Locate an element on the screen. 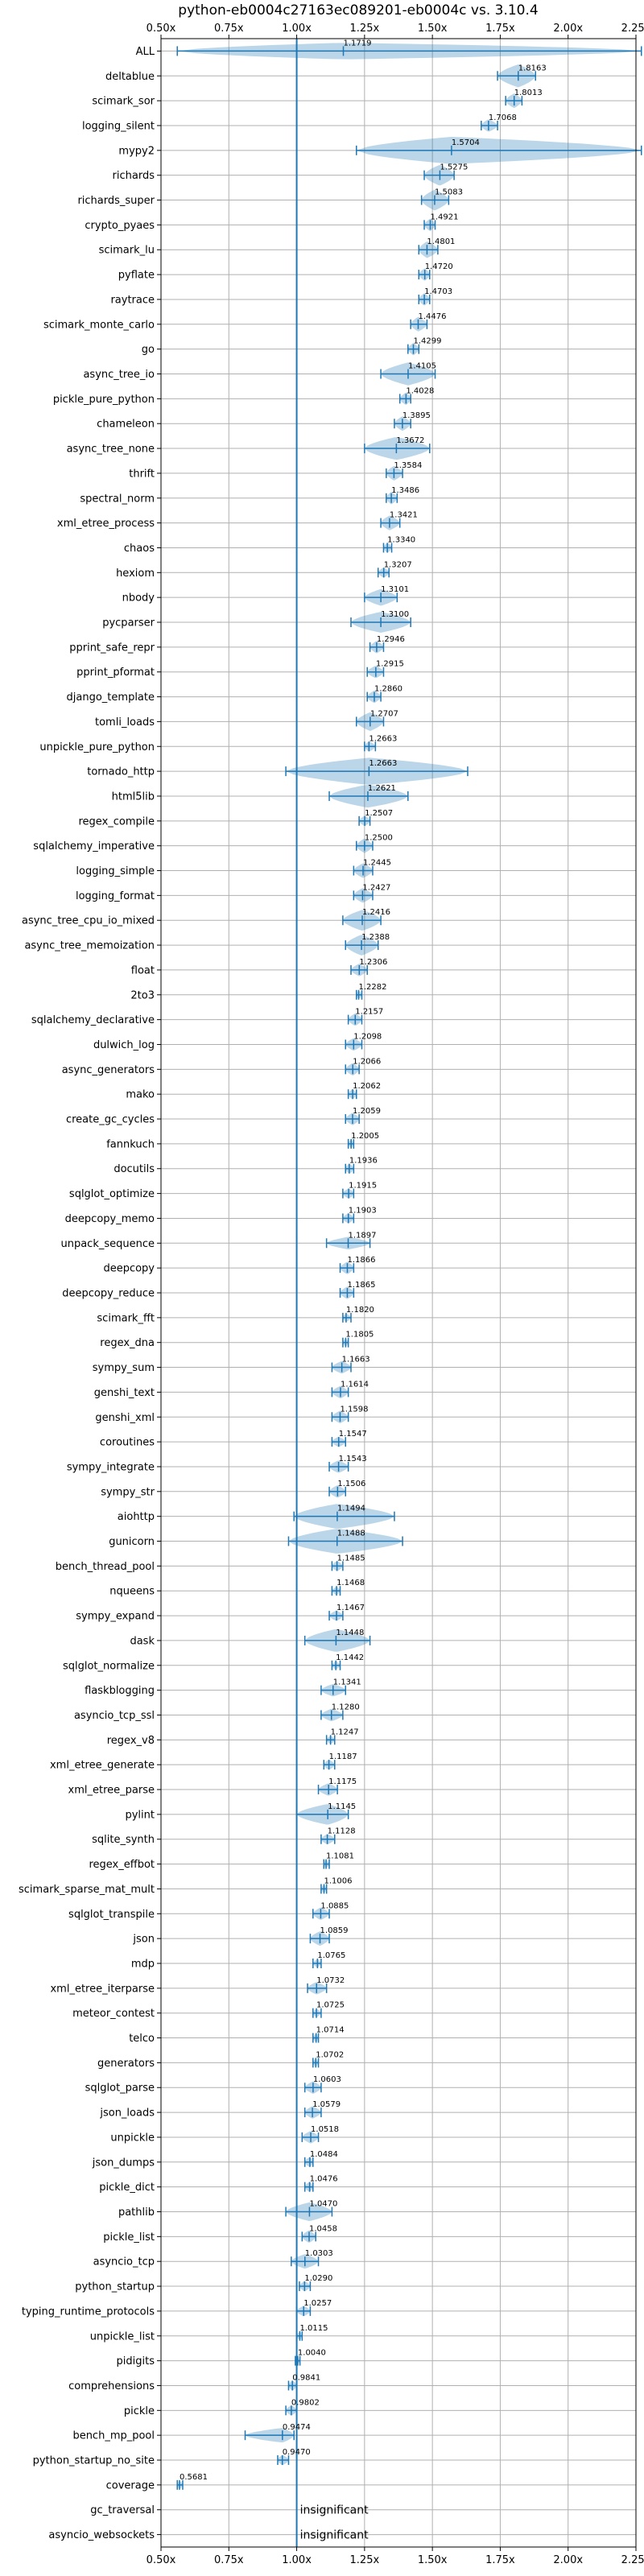 This screenshot has width=644, height=2576. benchmark-name-label: pprint_safe_repr is located at coordinates (112, 648).